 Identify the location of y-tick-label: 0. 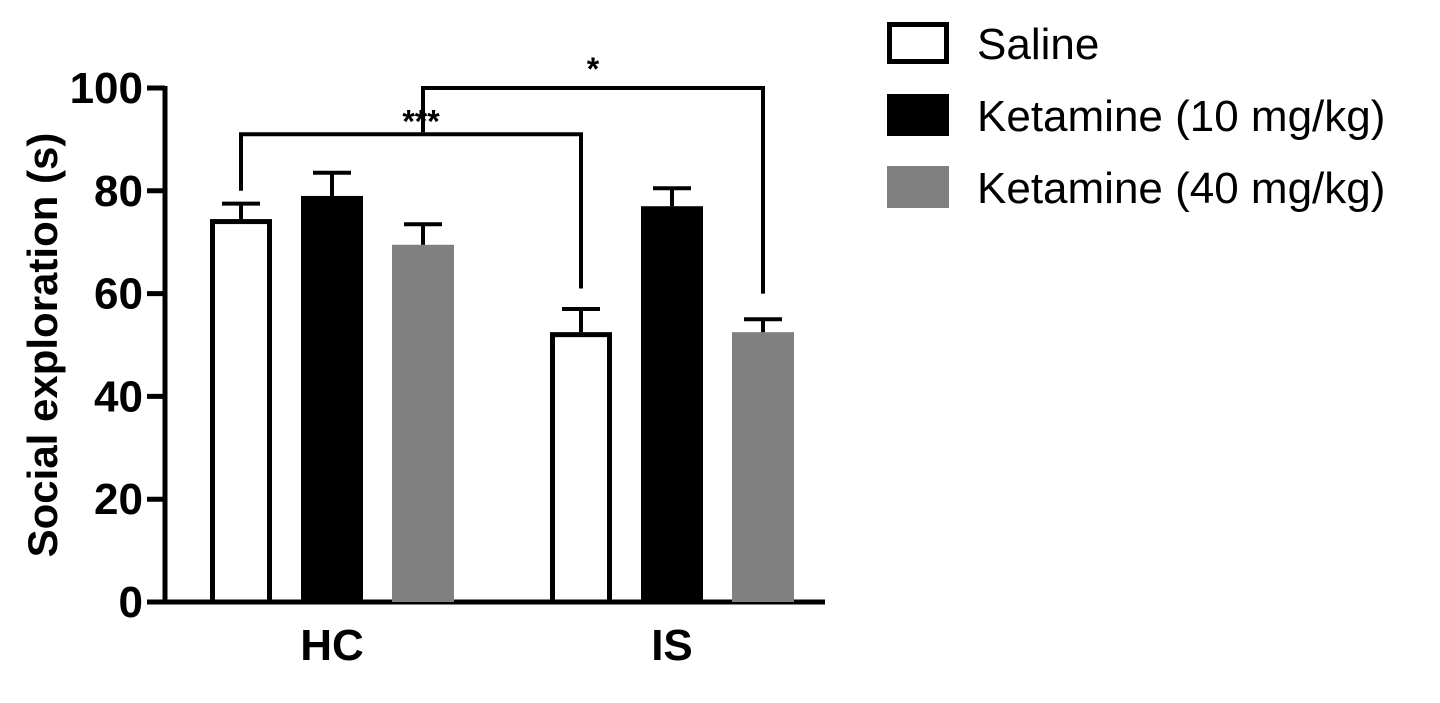
(131, 602).